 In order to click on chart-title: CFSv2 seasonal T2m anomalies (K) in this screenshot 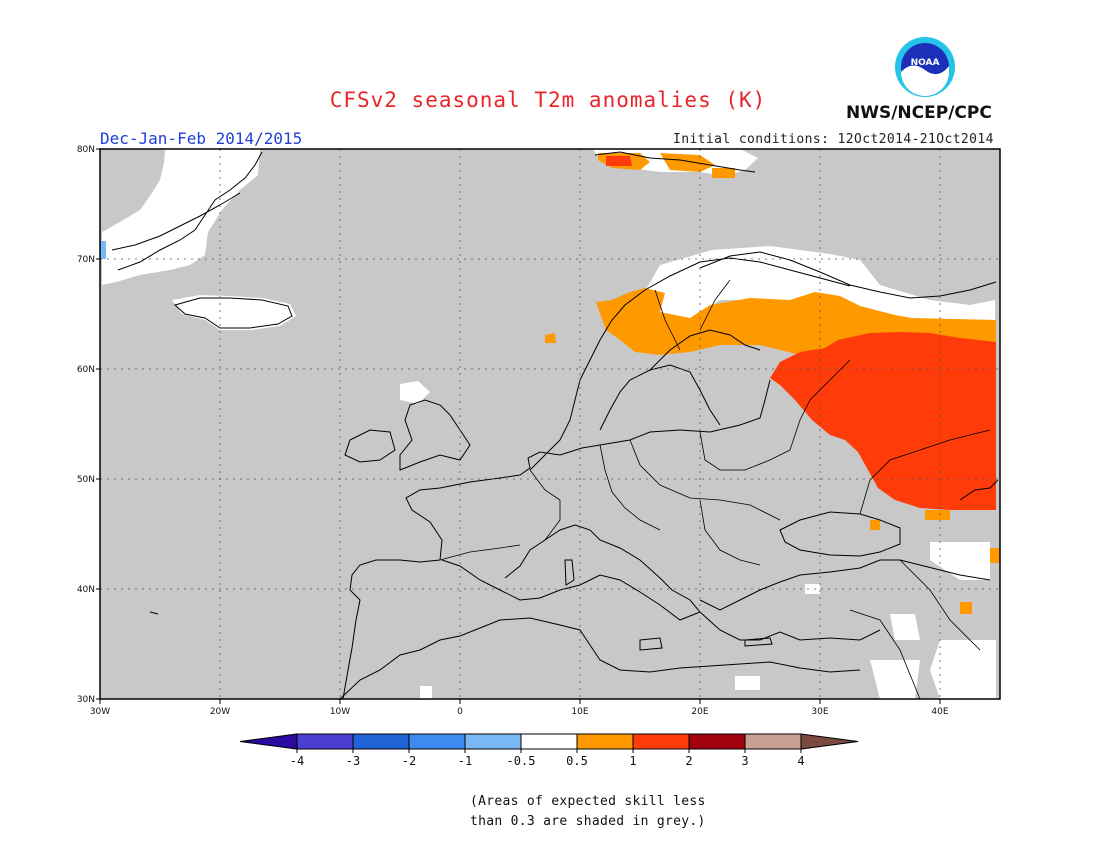, I will do `click(548, 100)`.